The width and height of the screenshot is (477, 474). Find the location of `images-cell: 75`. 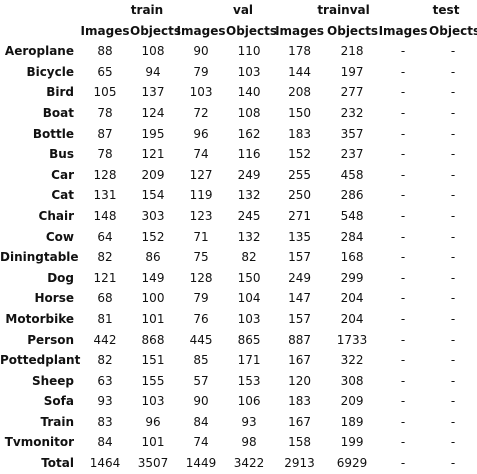

images-cell: 75 is located at coordinates (201, 257).